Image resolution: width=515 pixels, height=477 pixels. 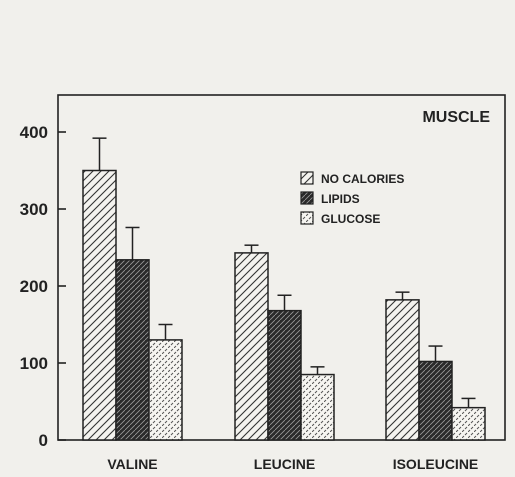 I want to click on legend-swatch-no-calories, so click(x=307, y=178).